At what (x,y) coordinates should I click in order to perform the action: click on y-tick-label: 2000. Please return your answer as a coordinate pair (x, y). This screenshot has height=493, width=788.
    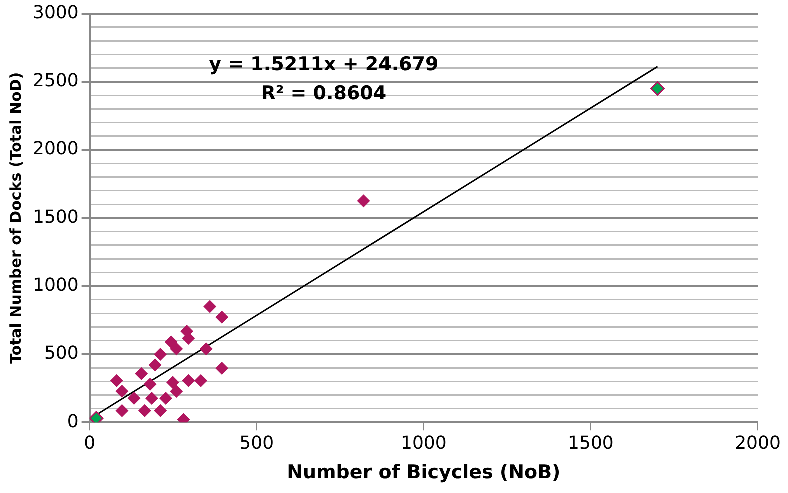
    Looking at the image, I should click on (55, 149).